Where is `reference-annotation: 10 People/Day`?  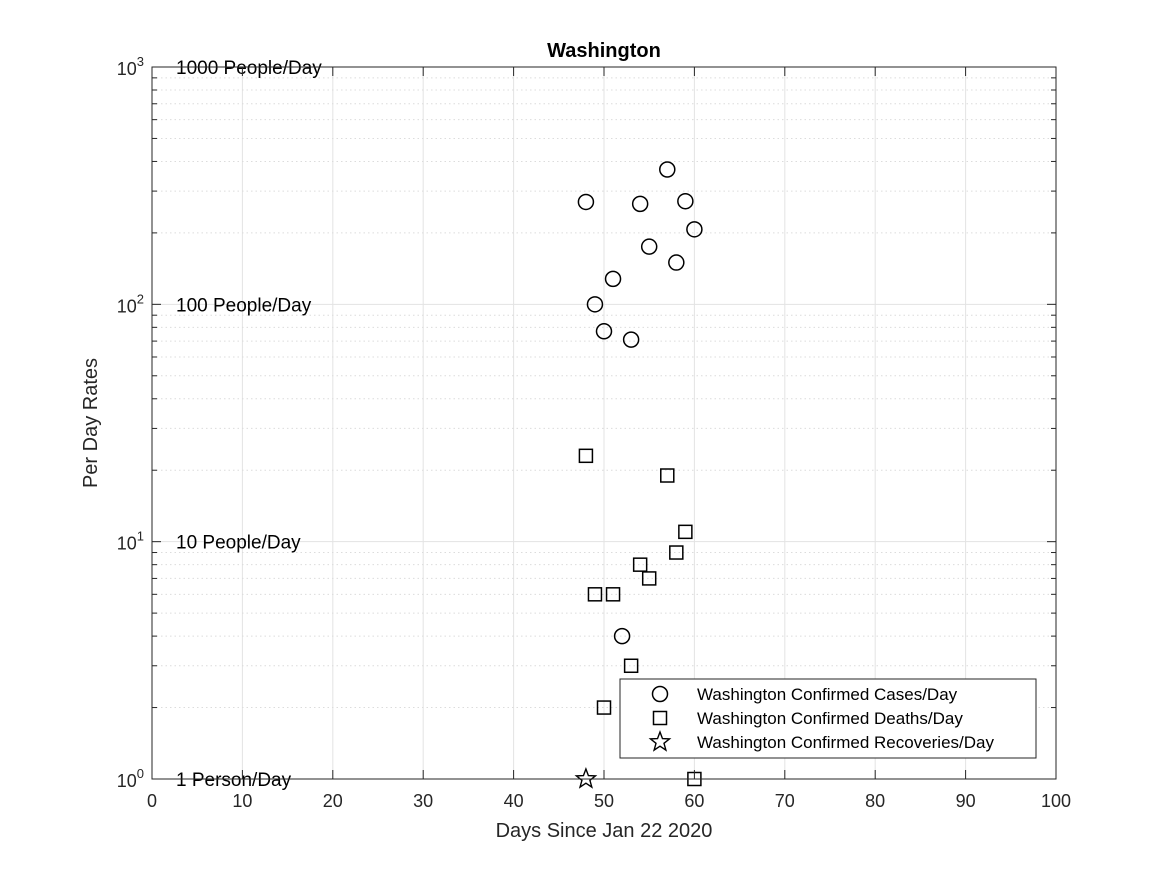
reference-annotation: 10 People/Day is located at coordinates (238, 543).